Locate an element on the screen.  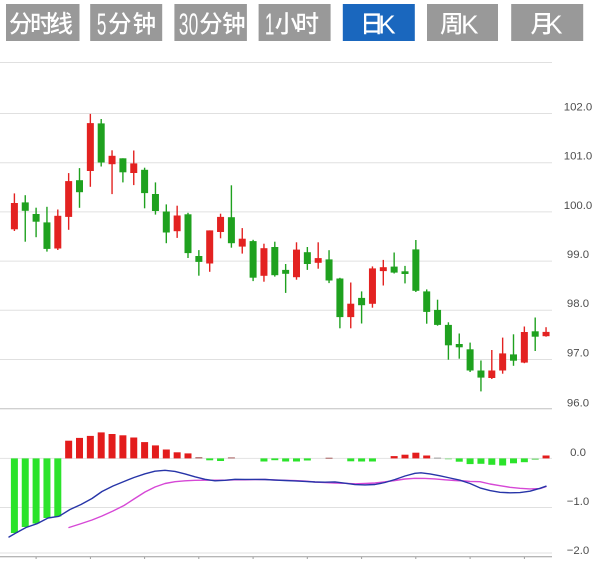
svg-text: 5 is located at coordinates (102, 24).